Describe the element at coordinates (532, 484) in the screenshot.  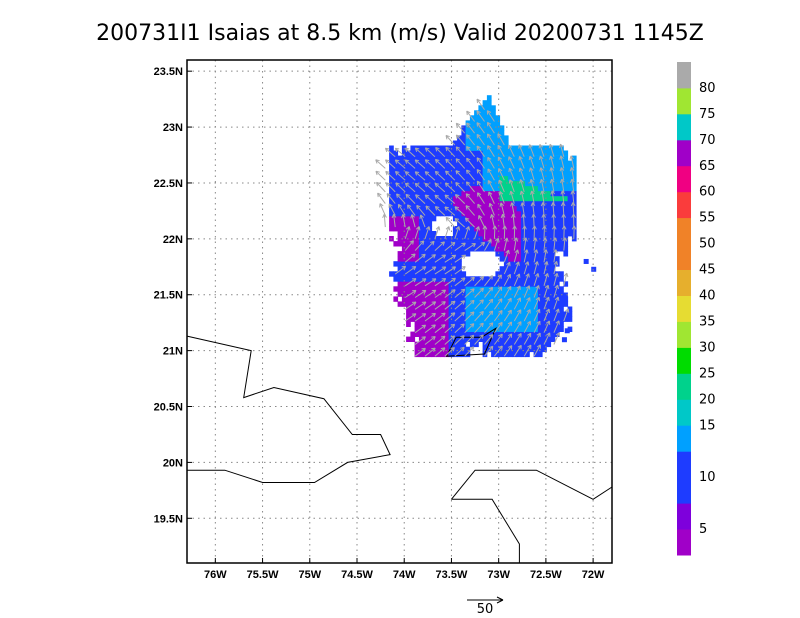
I see `coastline` at that location.